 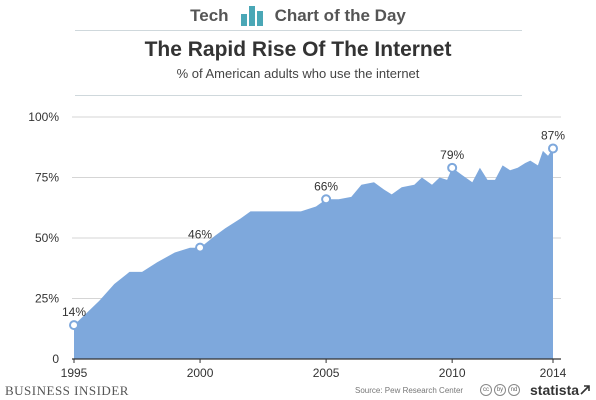 What do you see at coordinates (452, 155) in the screenshot?
I see `data-label-2010: 79%` at bounding box center [452, 155].